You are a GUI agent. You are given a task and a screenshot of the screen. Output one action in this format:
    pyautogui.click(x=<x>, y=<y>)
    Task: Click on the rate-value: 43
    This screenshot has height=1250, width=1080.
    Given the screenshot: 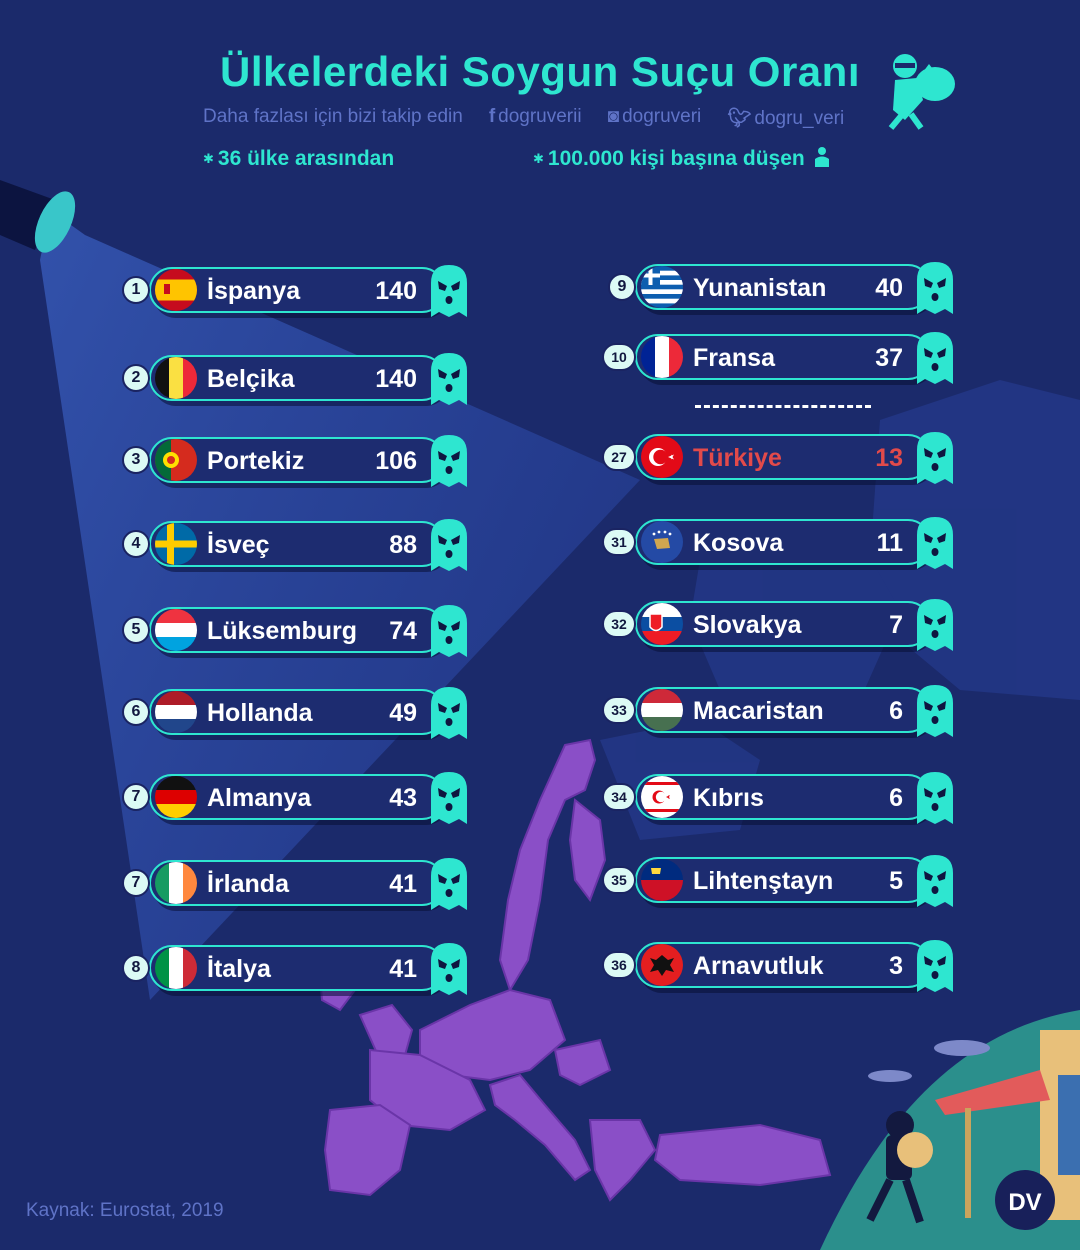 What is the action you would take?
    pyautogui.click(x=403, y=798)
    